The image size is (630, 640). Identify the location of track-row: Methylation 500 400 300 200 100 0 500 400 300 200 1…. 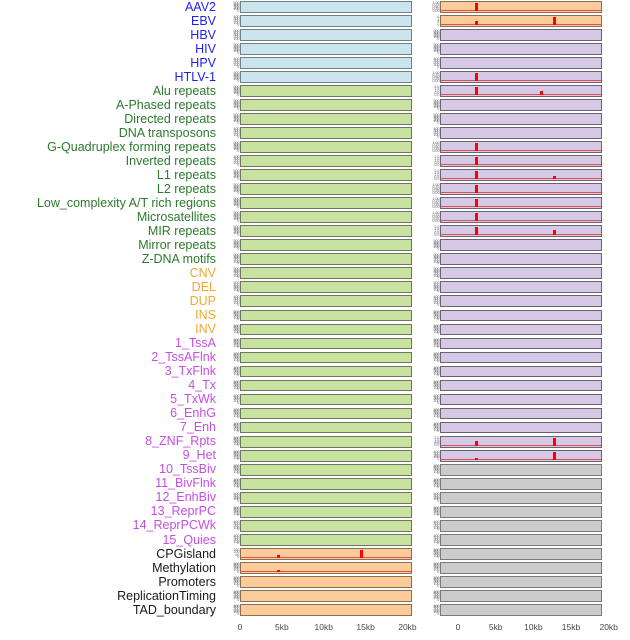
(315, 567).